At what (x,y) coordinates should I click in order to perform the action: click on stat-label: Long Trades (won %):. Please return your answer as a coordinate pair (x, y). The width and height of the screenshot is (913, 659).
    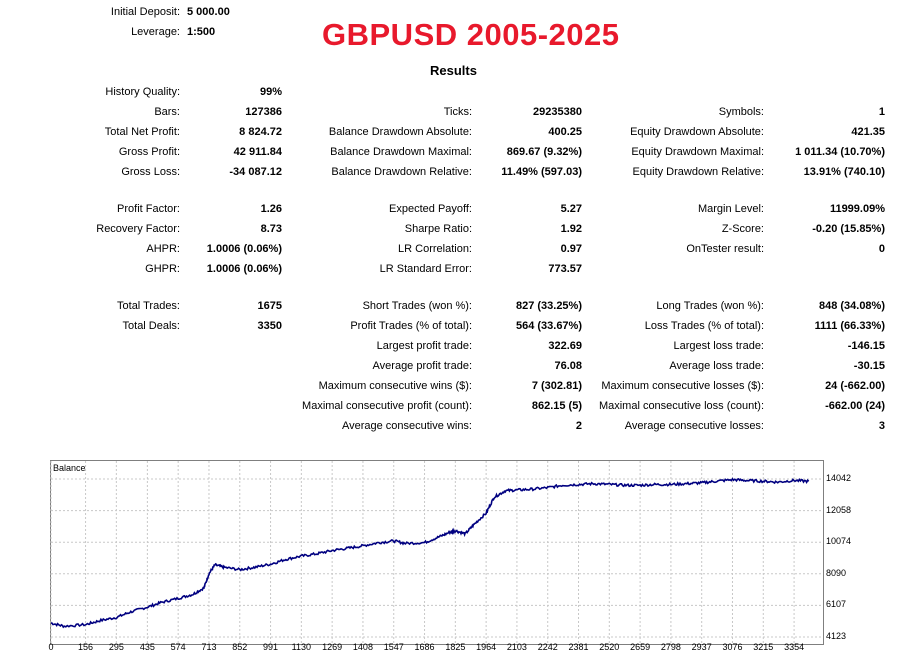
    Looking at the image, I should click on (710, 306).